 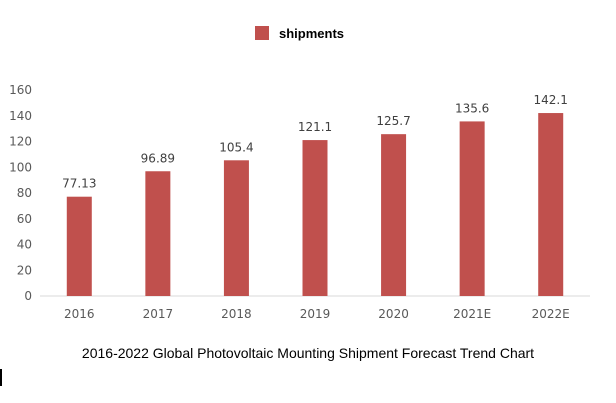 What do you see at coordinates (24, 245) in the screenshot?
I see `y-tick-label: 40` at bounding box center [24, 245].